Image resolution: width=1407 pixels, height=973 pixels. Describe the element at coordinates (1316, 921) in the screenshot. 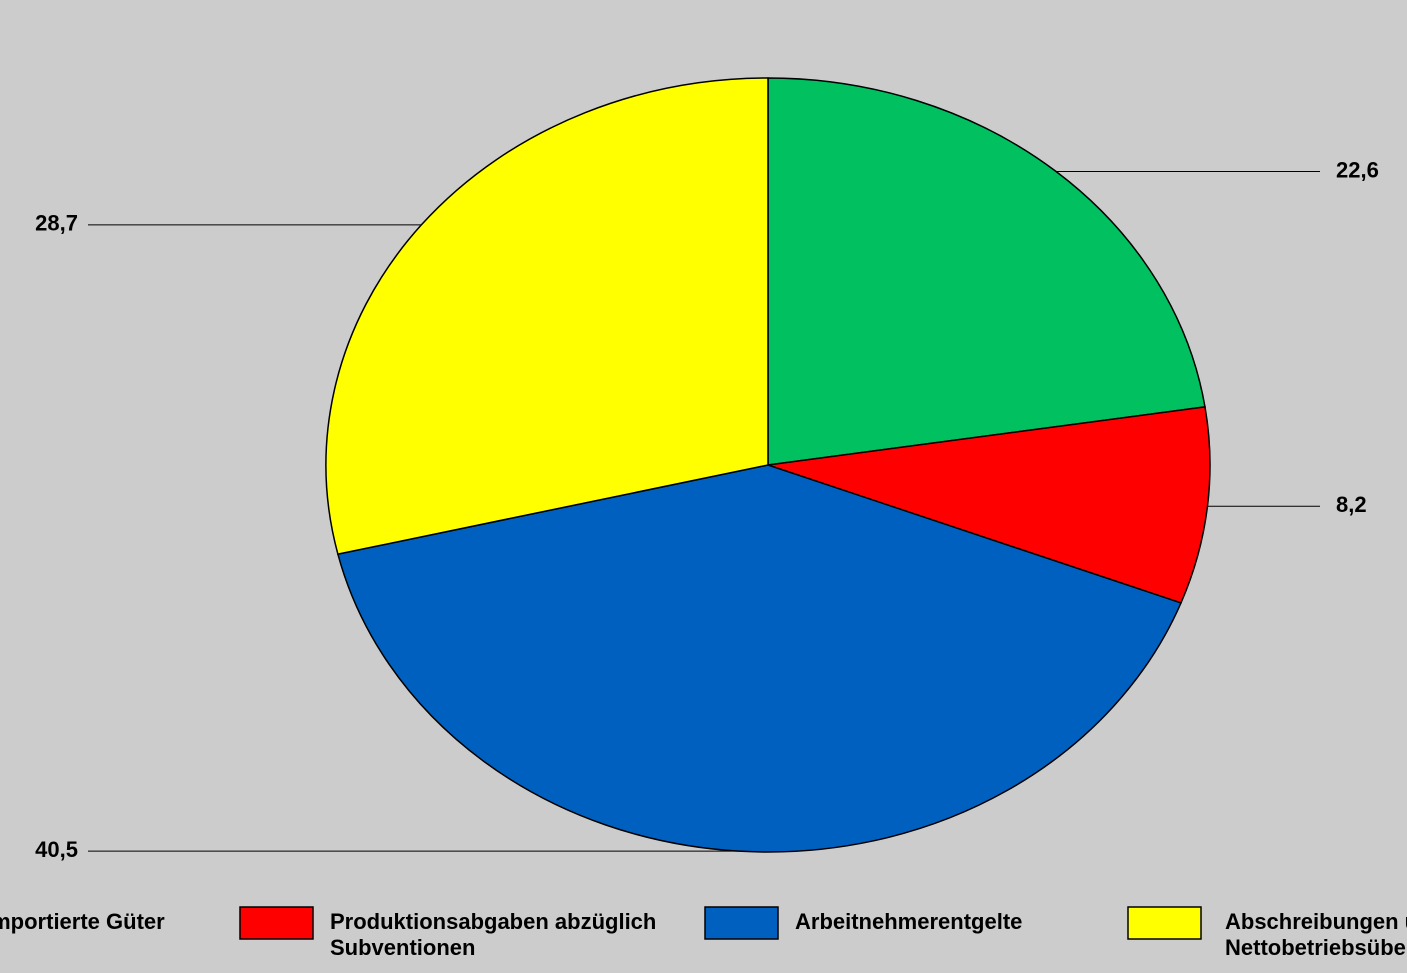

I see `legend-label-line: Abschreibungen und` at that location.